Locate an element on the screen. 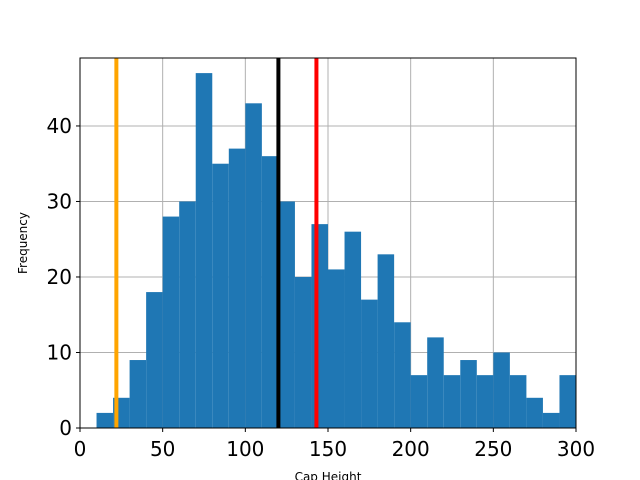 This screenshot has height=480, width=640. x-tick-label: 50 is located at coordinates (162, 449).